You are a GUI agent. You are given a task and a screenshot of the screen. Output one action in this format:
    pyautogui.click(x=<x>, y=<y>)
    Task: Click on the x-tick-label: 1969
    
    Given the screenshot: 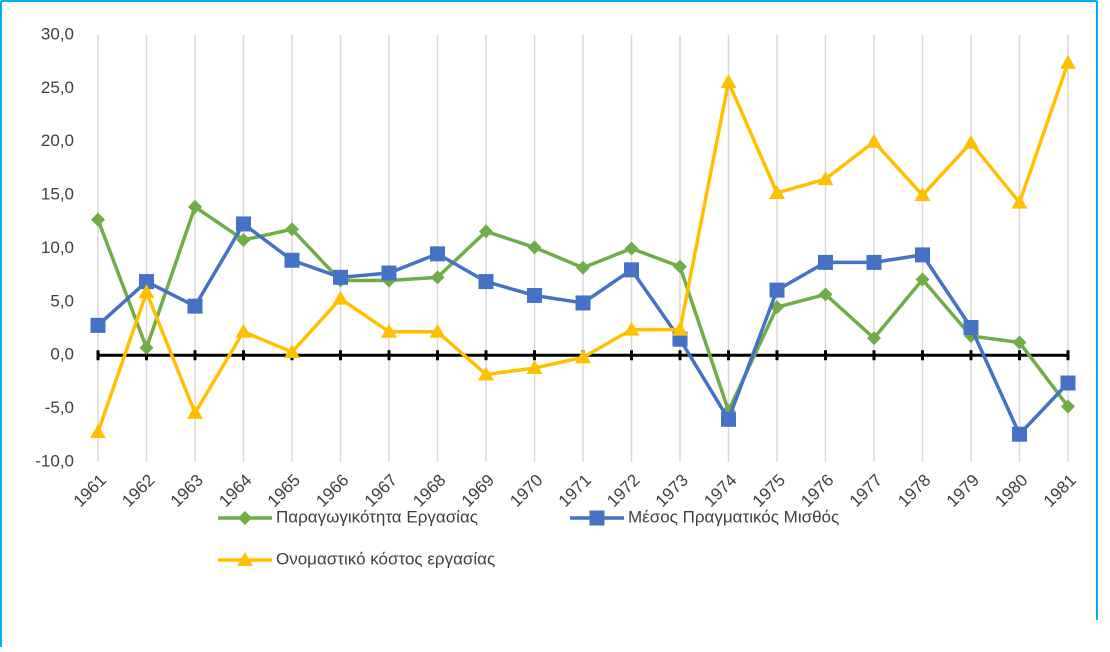 What is the action you would take?
    pyautogui.click(x=478, y=491)
    